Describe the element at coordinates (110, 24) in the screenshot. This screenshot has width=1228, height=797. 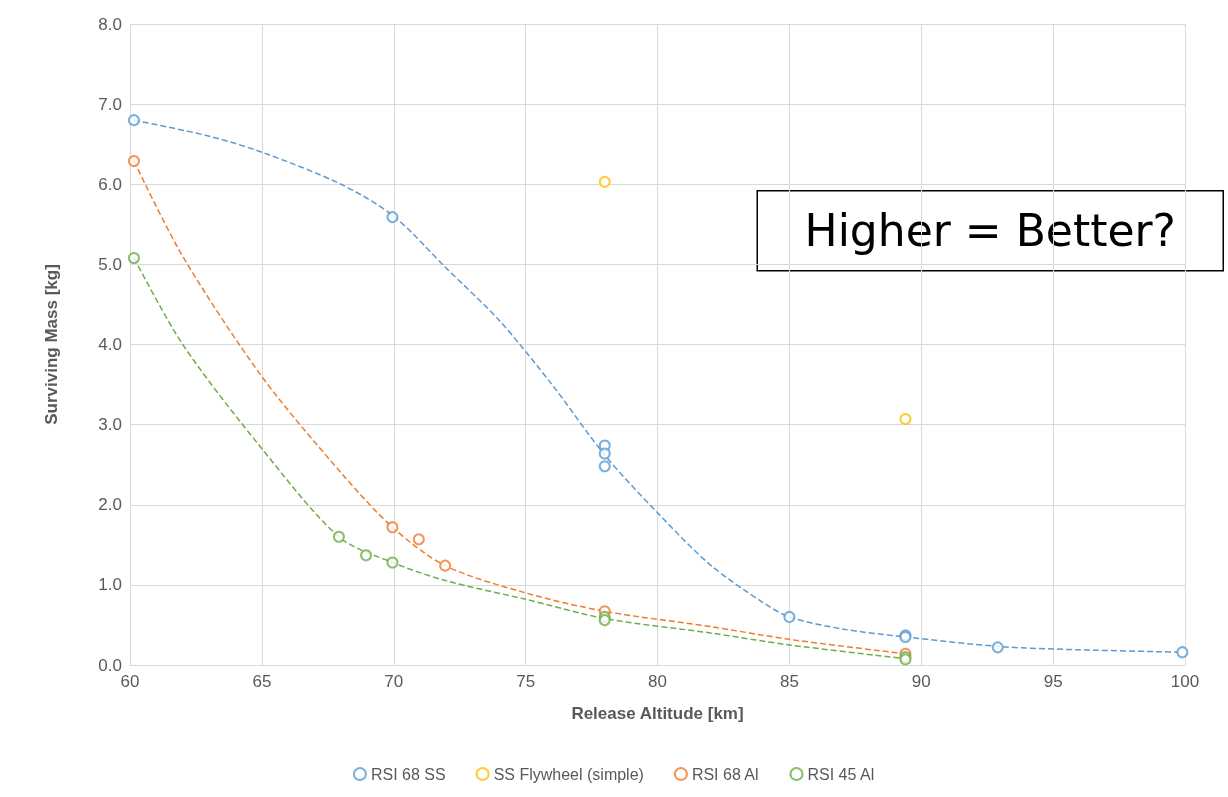
I see `y-tick-label: 8.0` at that location.